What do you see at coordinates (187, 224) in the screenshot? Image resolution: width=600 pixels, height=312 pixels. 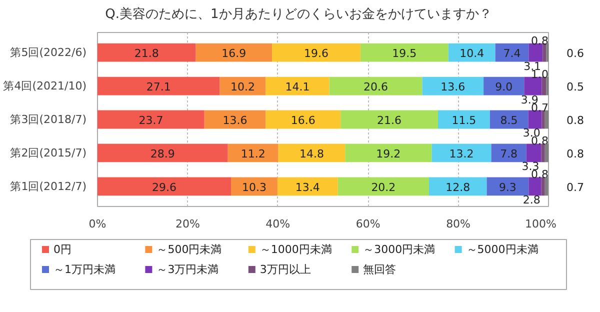 I see `x-tick-label: 20%` at bounding box center [187, 224].